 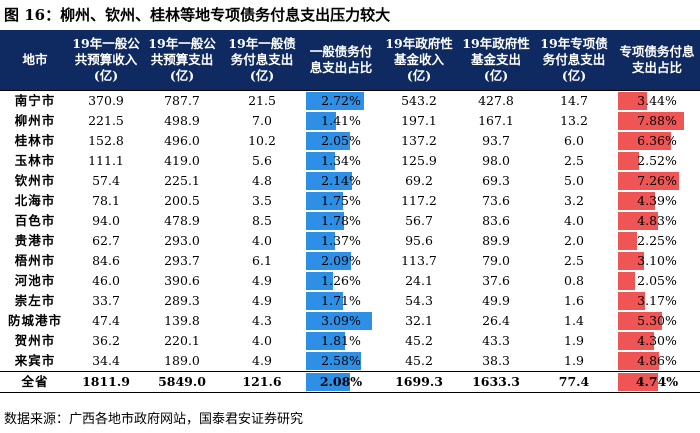 I want to click on general-expenditure-cell: 200.5, so click(x=182, y=200).